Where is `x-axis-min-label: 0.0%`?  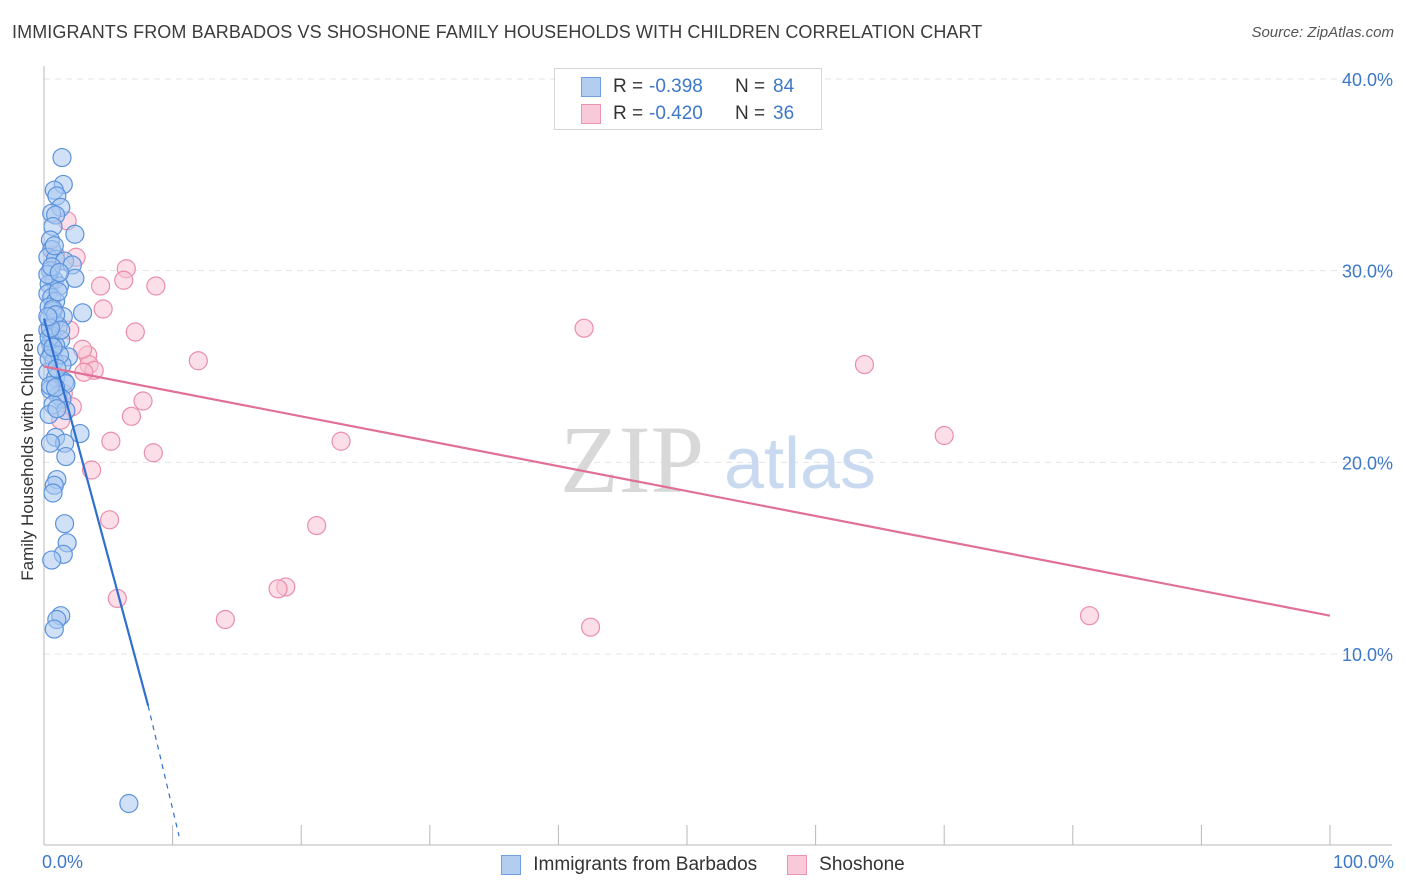
x-axis-min-label: 0.0% is located at coordinates (63, 862).